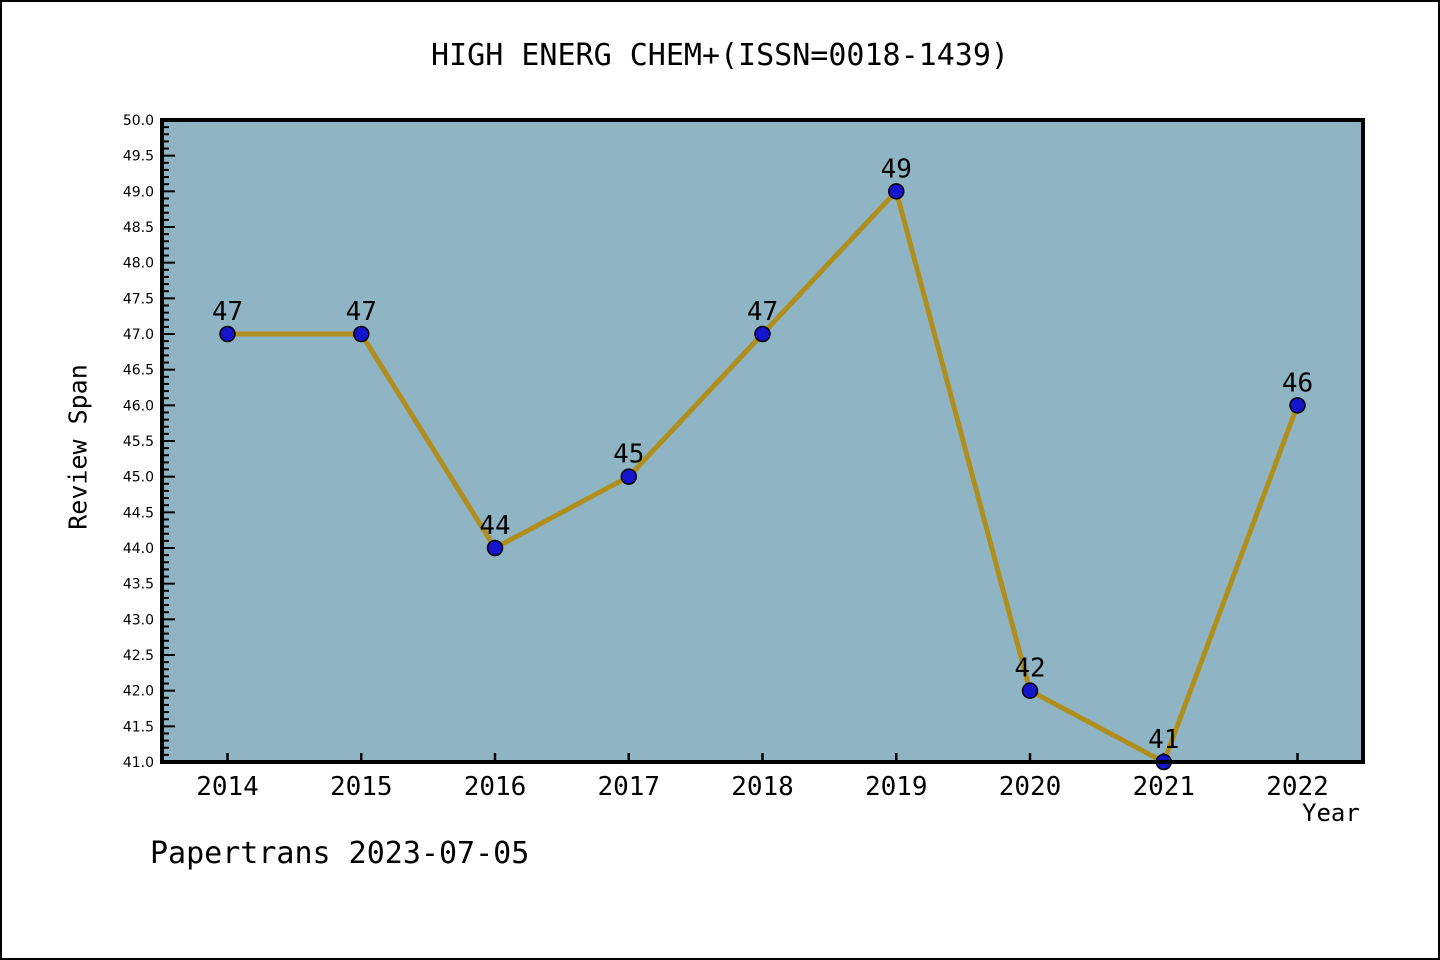 Image resolution: width=1440 pixels, height=960 pixels. I want to click on chart-title: HIGH ENERG CHEM+(ISSN=0018-1439), so click(720, 55).